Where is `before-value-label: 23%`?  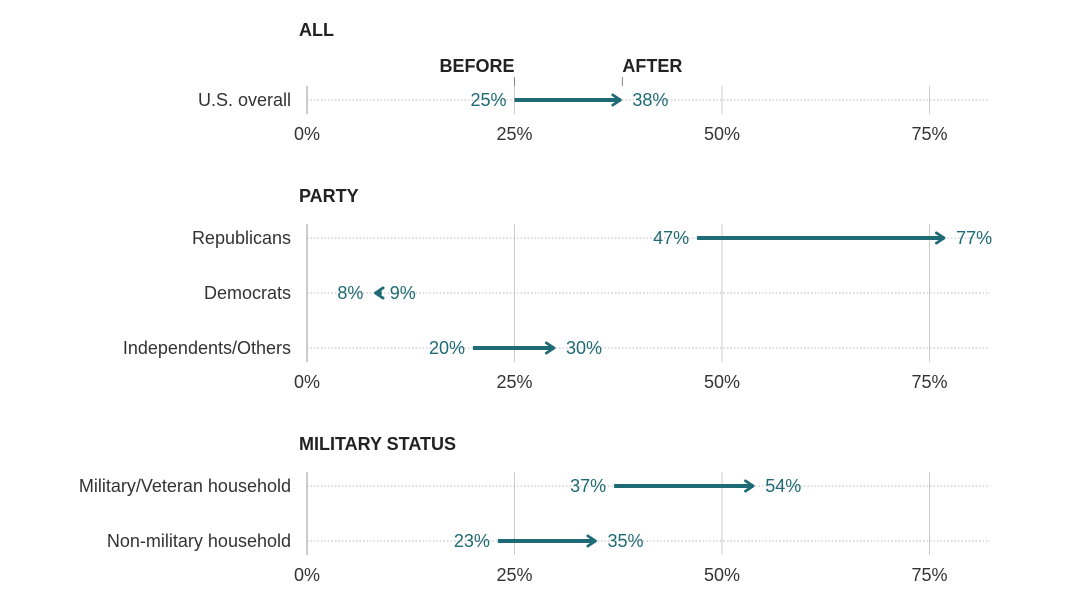
before-value-label: 23% is located at coordinates (472, 541).